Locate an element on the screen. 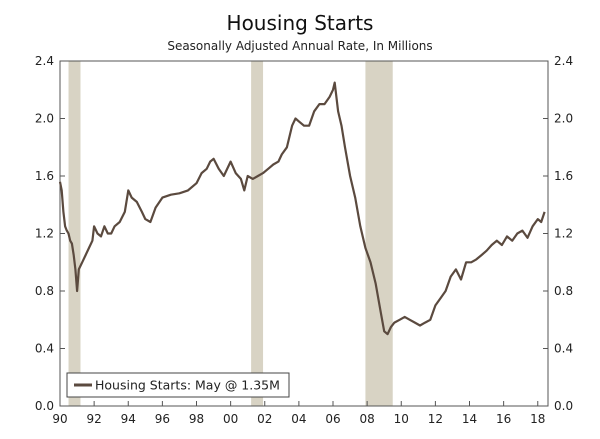  legend-label: Housing Starts: May @ 1.35M is located at coordinates (187, 385).